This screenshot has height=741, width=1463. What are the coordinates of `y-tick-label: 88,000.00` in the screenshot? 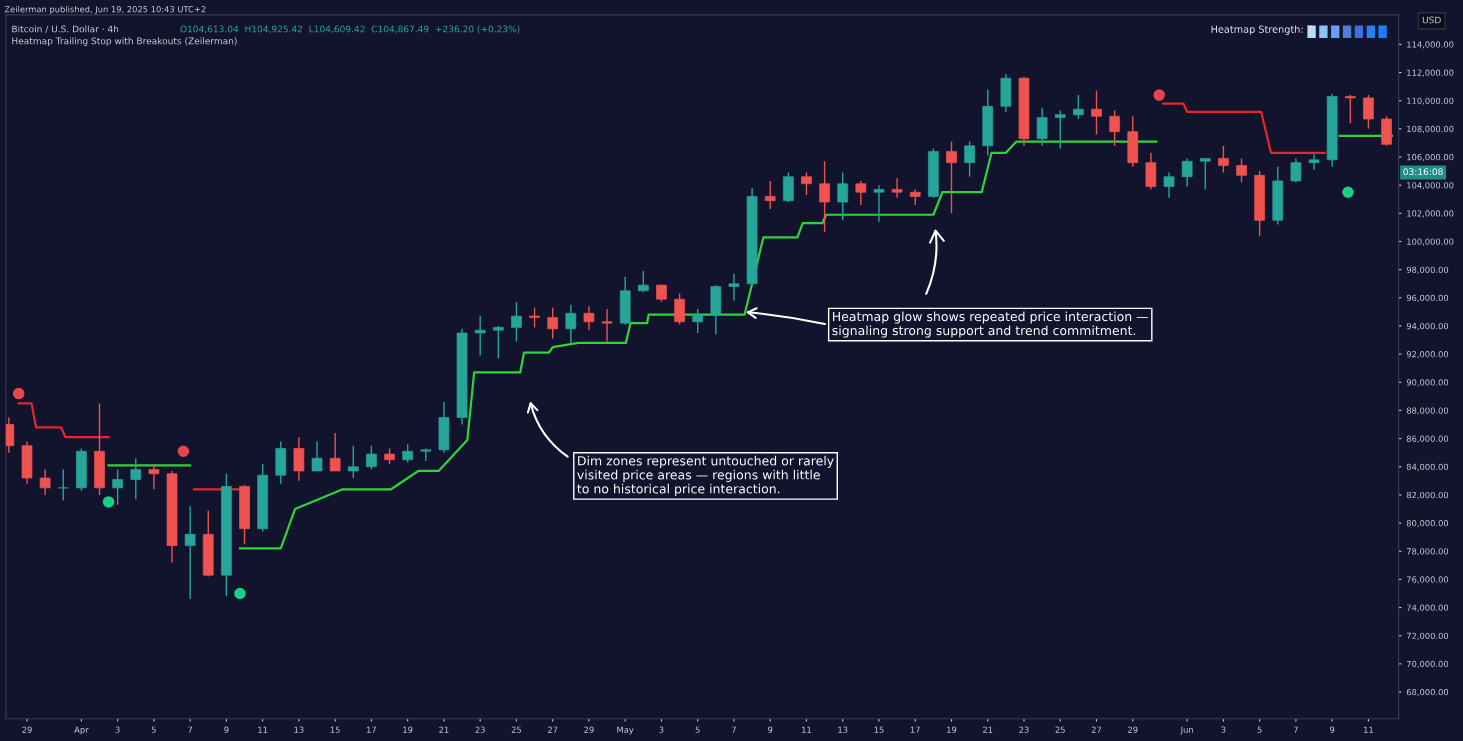 It's located at (1427, 411).